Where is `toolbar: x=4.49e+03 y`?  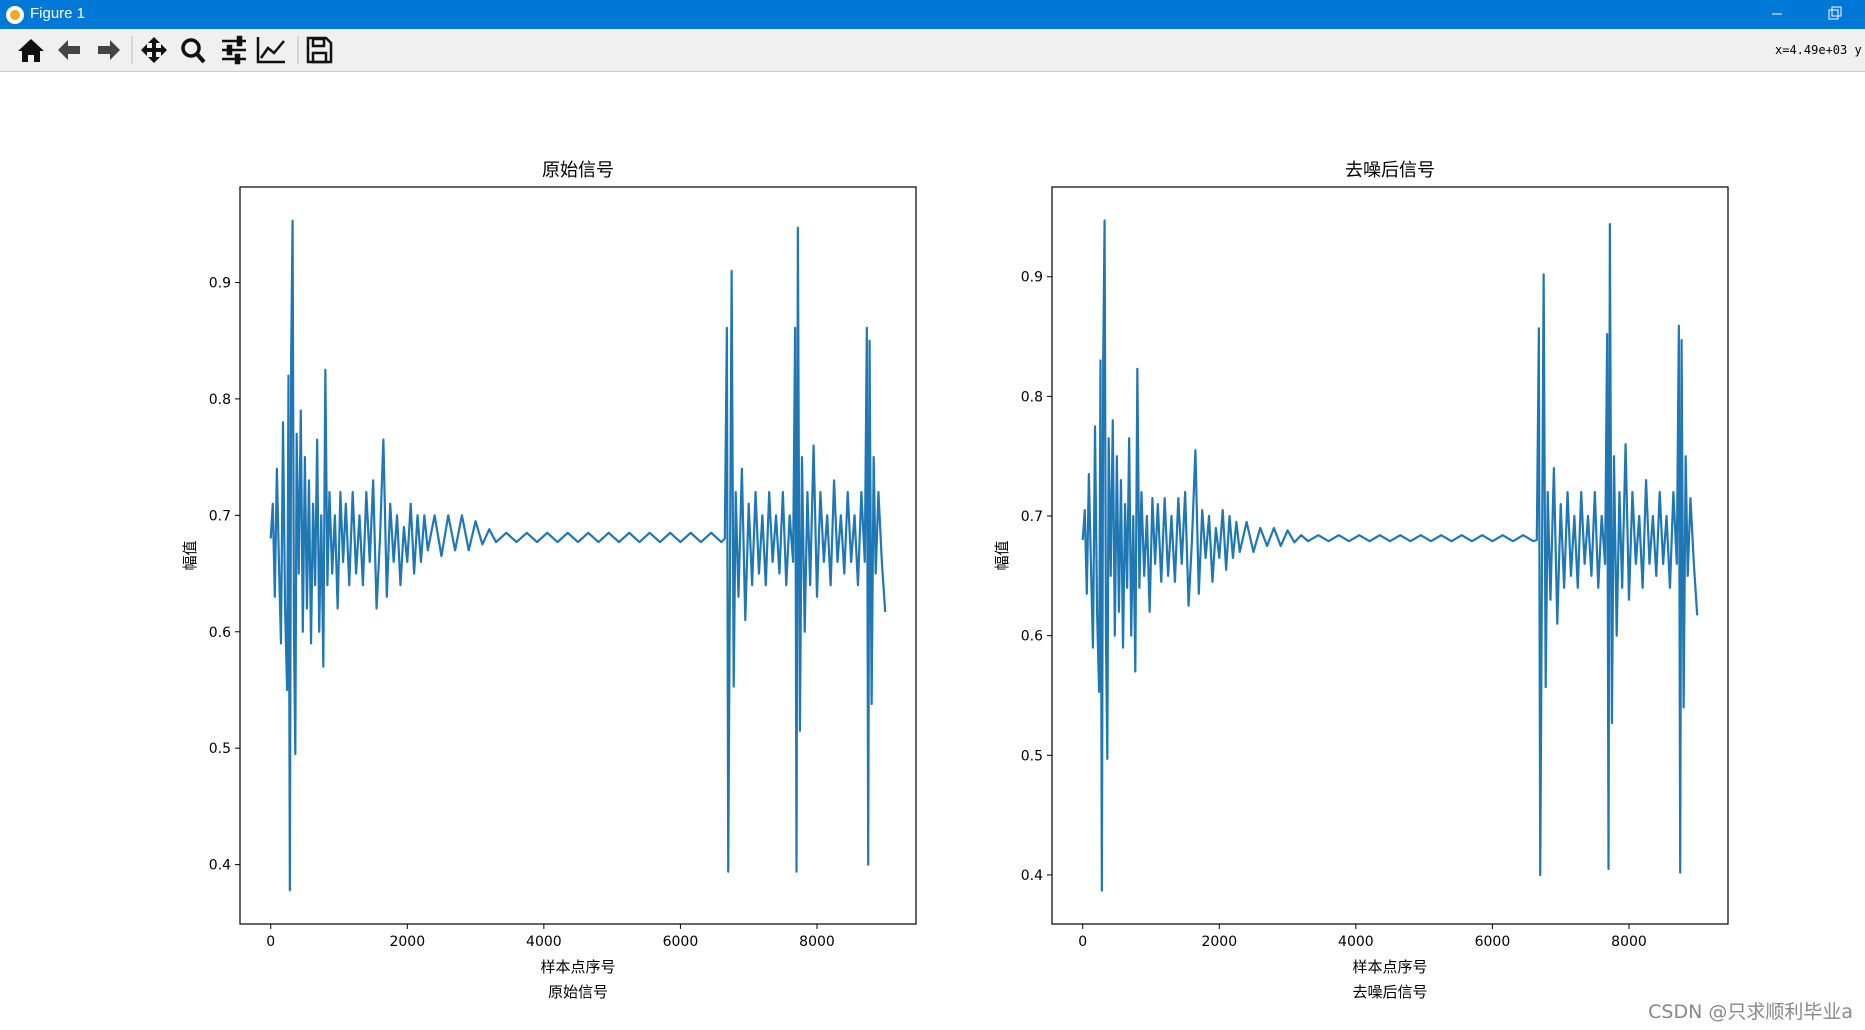
toolbar: x=4.49e+03 y is located at coordinates (932, 50).